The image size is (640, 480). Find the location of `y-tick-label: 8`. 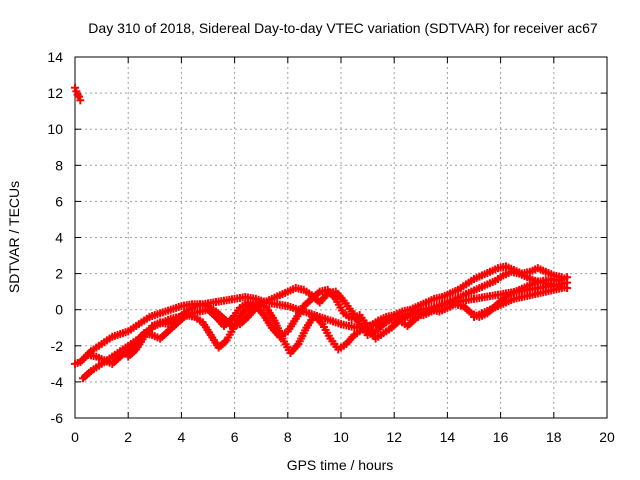

y-tick-label: 8 is located at coordinates (59, 165).